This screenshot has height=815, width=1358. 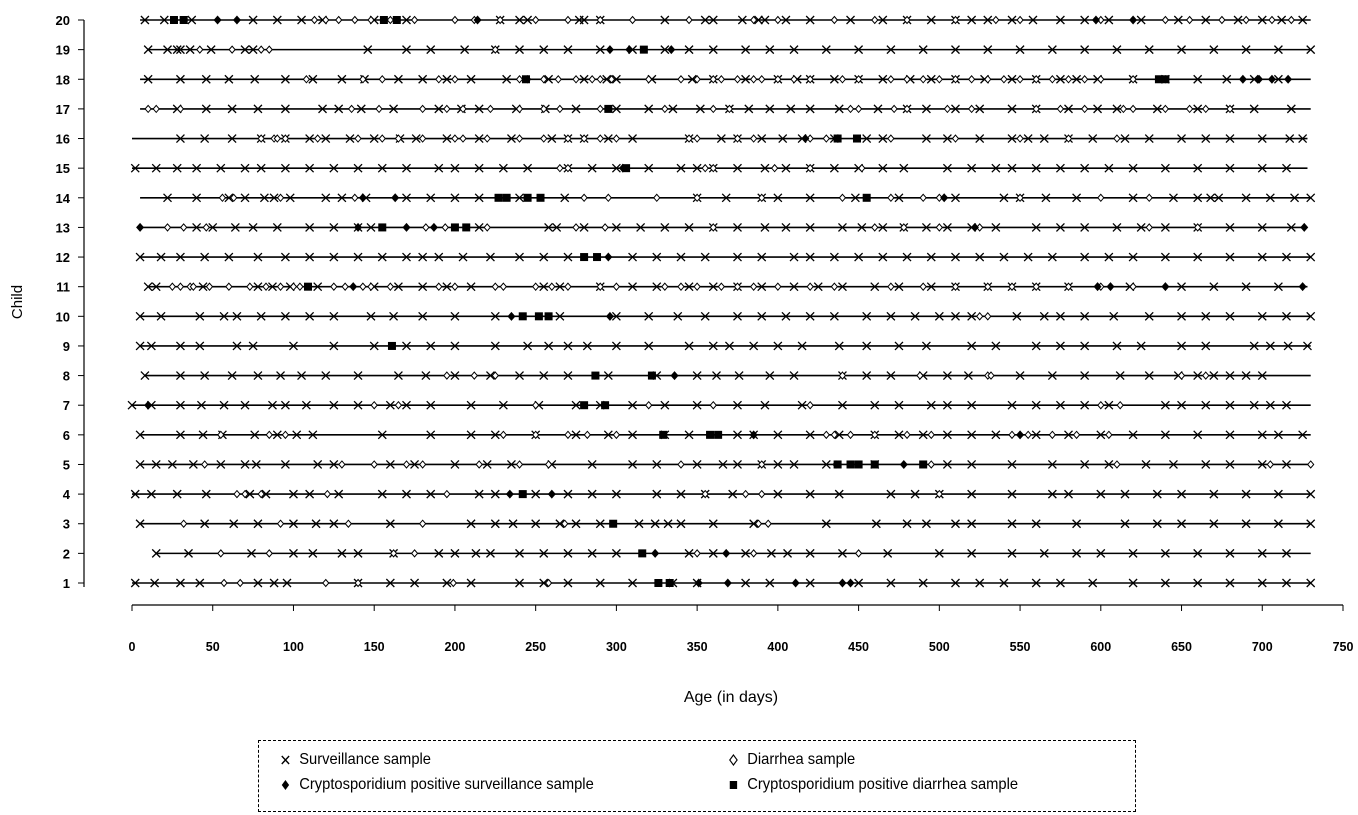 I want to click on x-tick-label: 750, so click(x=1343, y=647).